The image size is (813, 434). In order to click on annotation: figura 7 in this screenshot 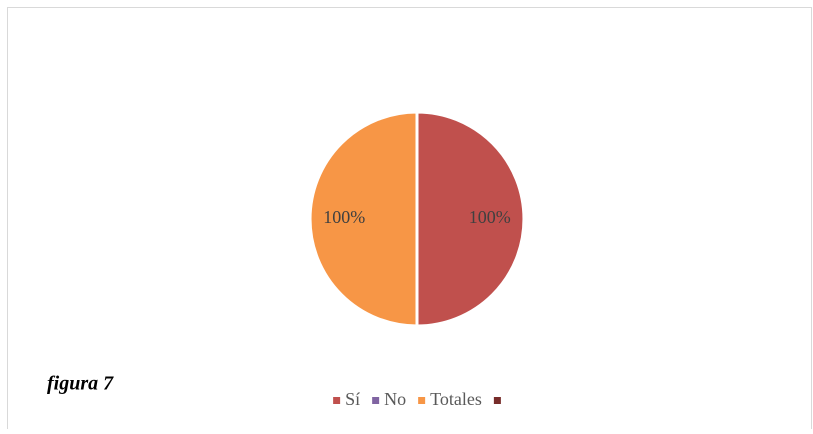, I will do `click(80, 384)`.